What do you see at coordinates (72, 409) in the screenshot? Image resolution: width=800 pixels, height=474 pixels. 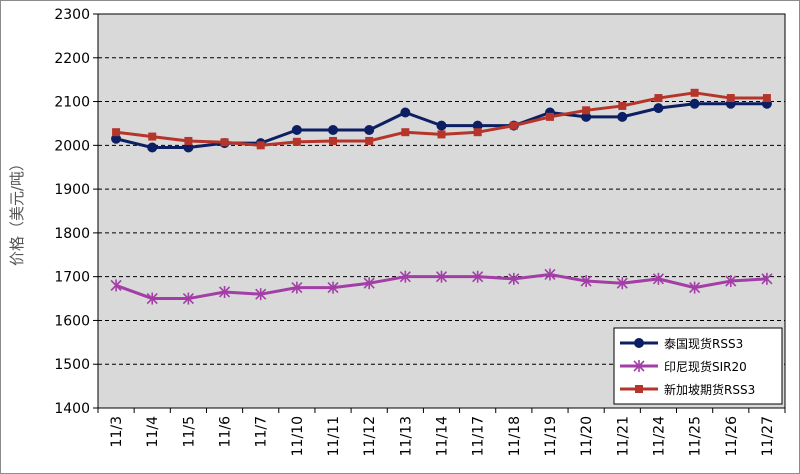 I see `y-tick-label: 1400` at bounding box center [72, 409].